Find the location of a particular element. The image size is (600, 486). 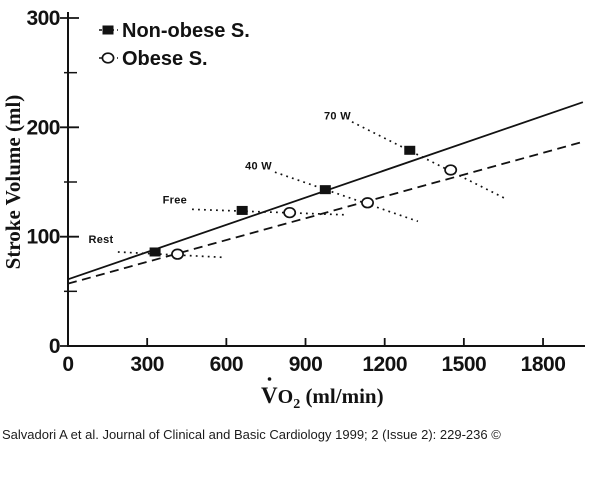

annotation-dotted-line-70-w is located at coordinates (428, 160).